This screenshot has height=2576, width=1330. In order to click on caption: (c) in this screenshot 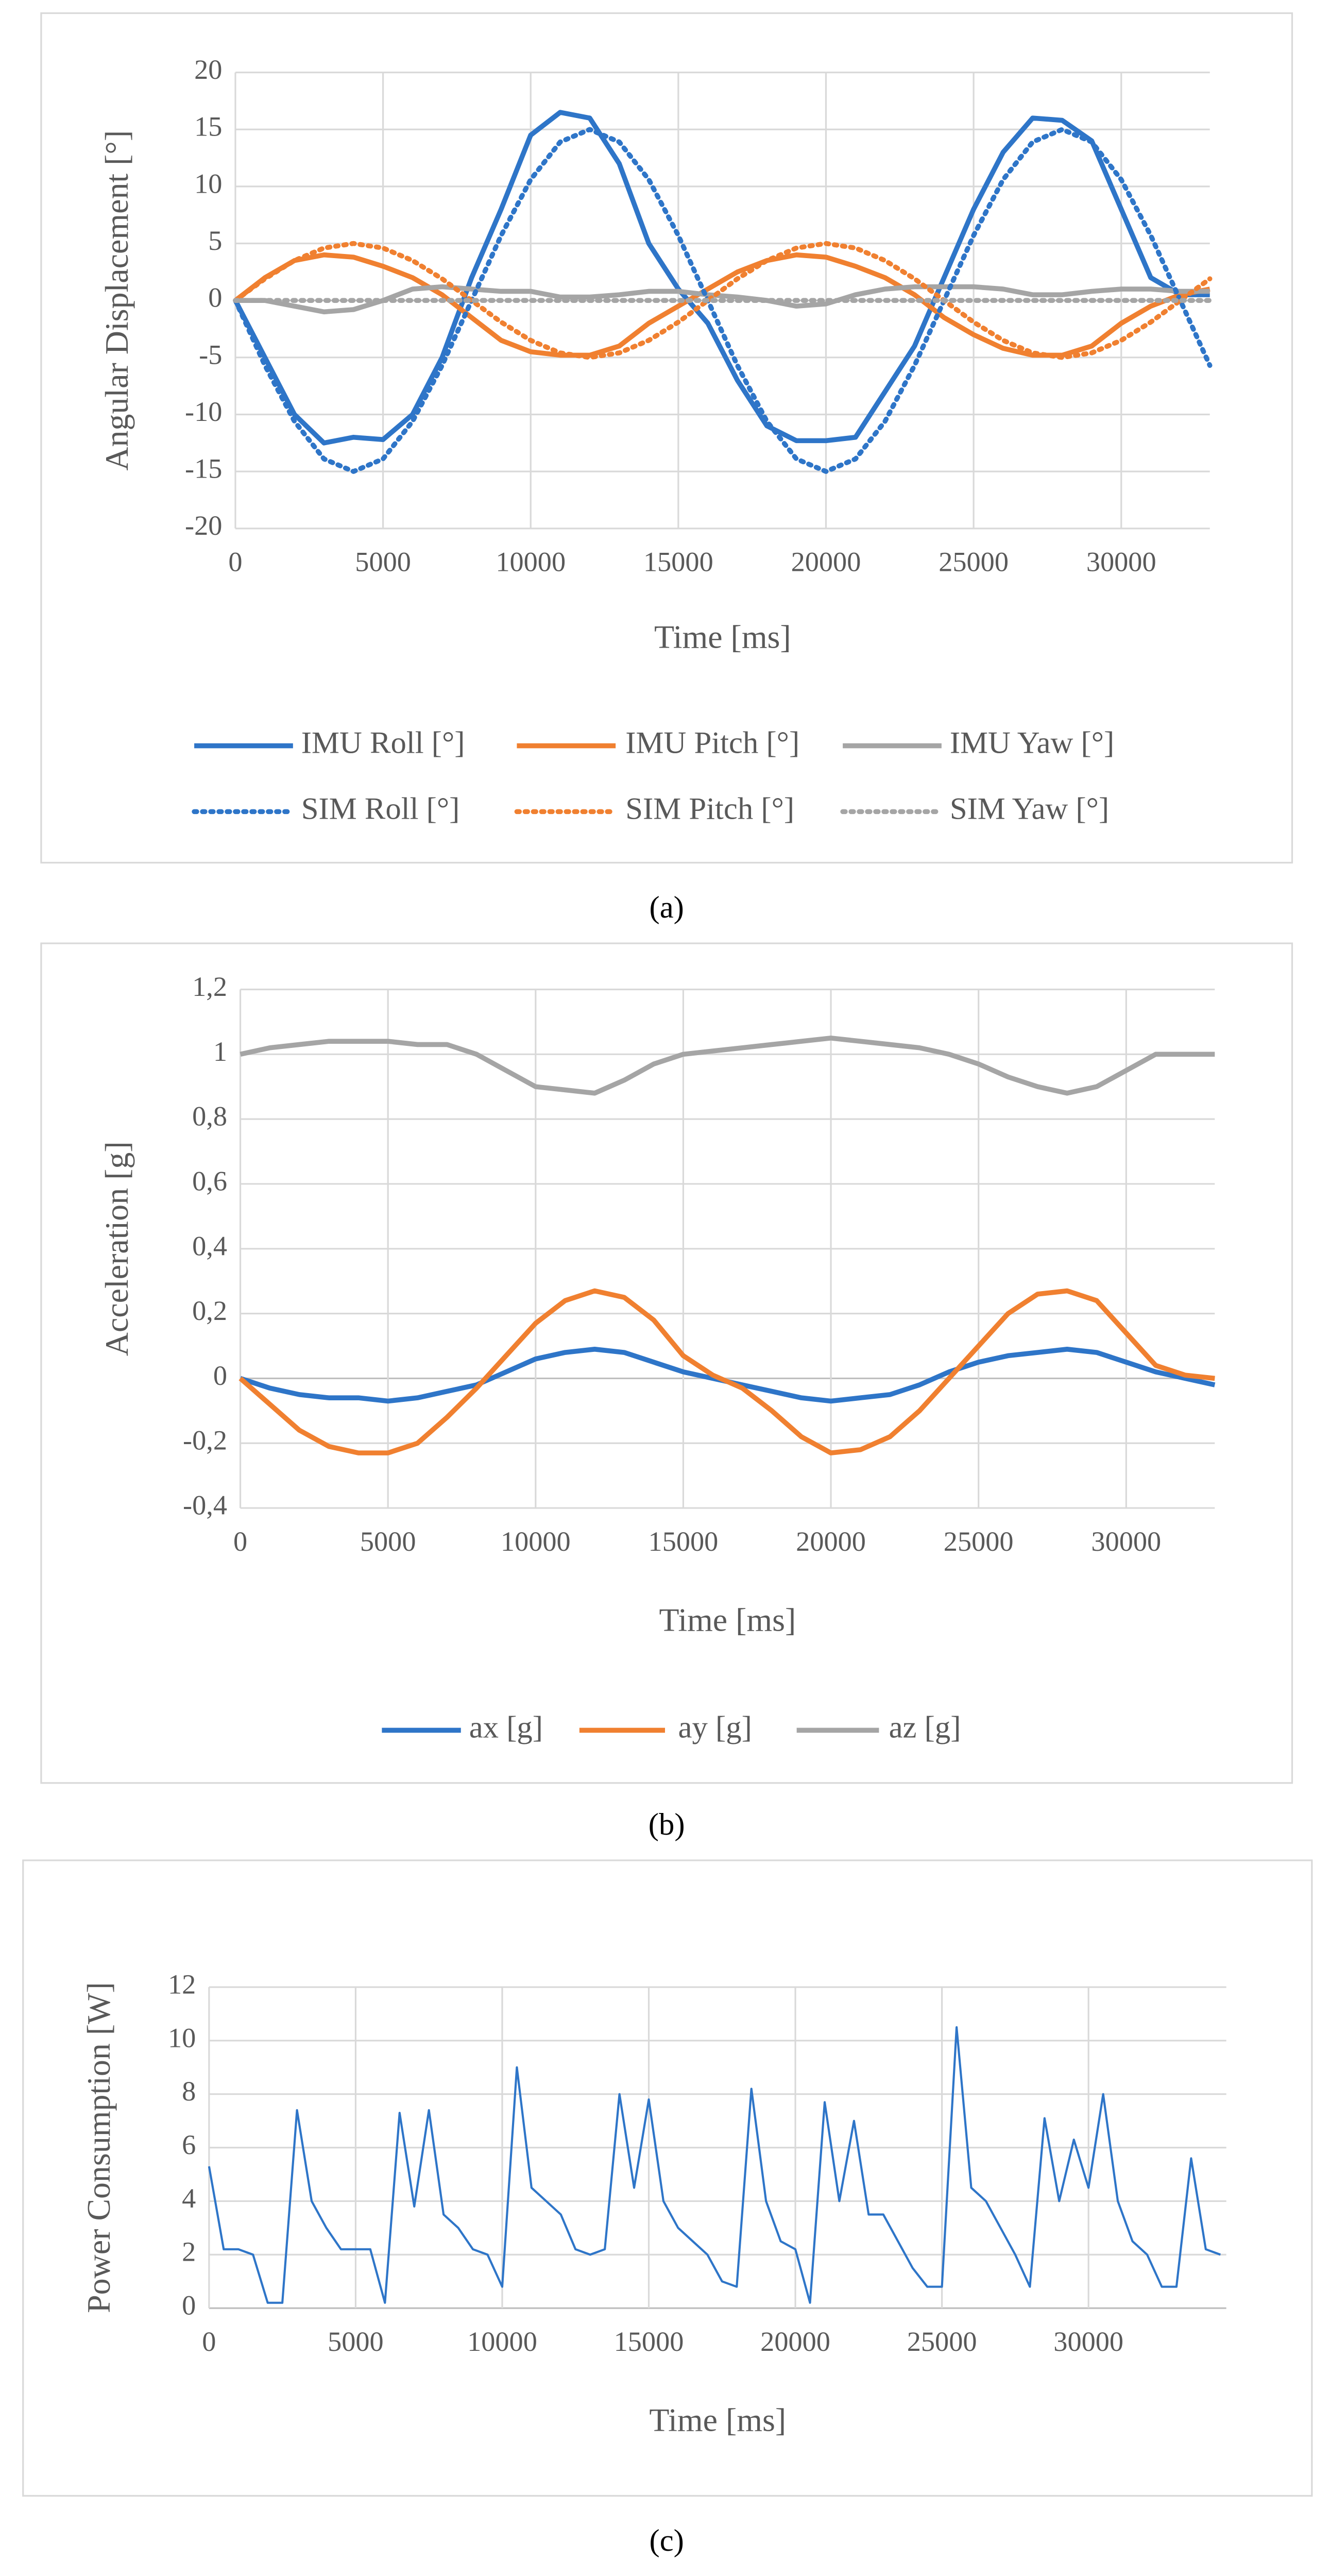, I will do `click(667, 2540)`.